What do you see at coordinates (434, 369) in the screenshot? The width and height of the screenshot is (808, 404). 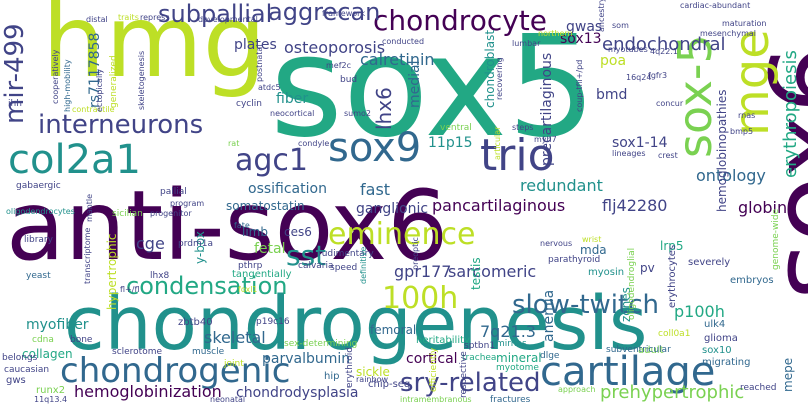 I see `word-efficiently: efficiently` at bounding box center [434, 369].